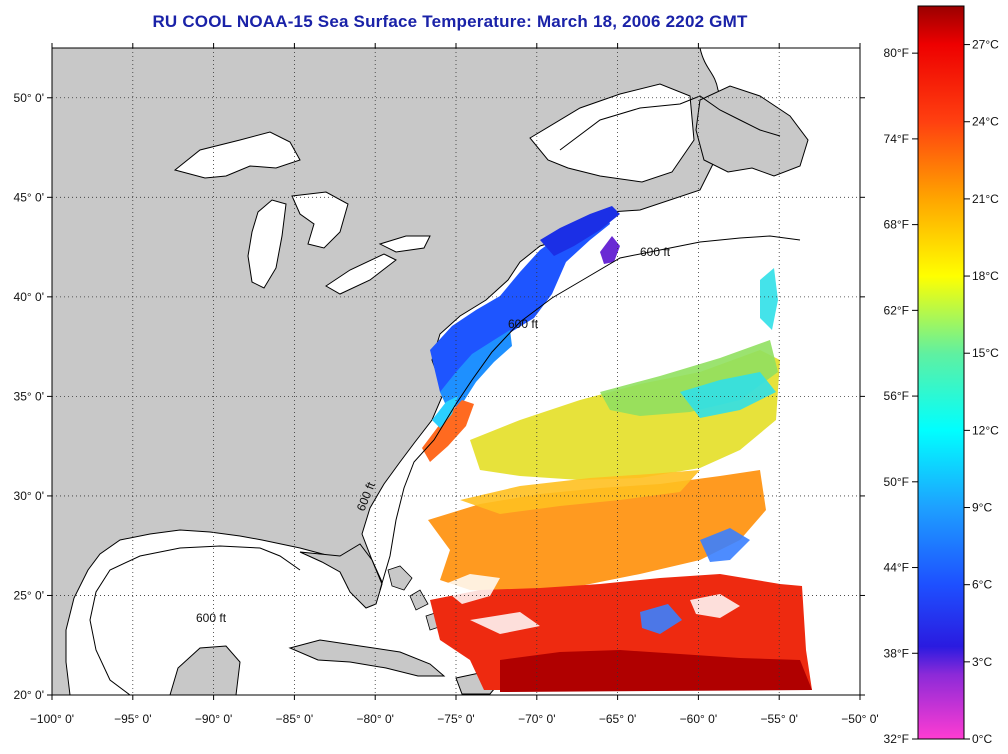 This screenshot has height=754, width=1008. Describe the element at coordinates (982, 508) in the screenshot. I see `colorbar-c-label: 9°C` at that location.